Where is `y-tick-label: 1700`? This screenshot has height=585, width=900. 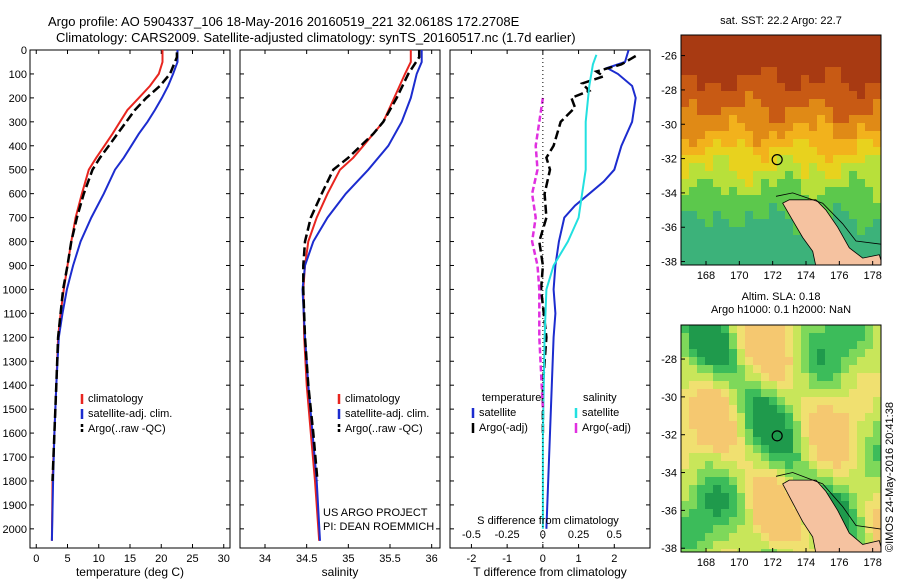 y-tick-label: 1700 is located at coordinates (15, 458).